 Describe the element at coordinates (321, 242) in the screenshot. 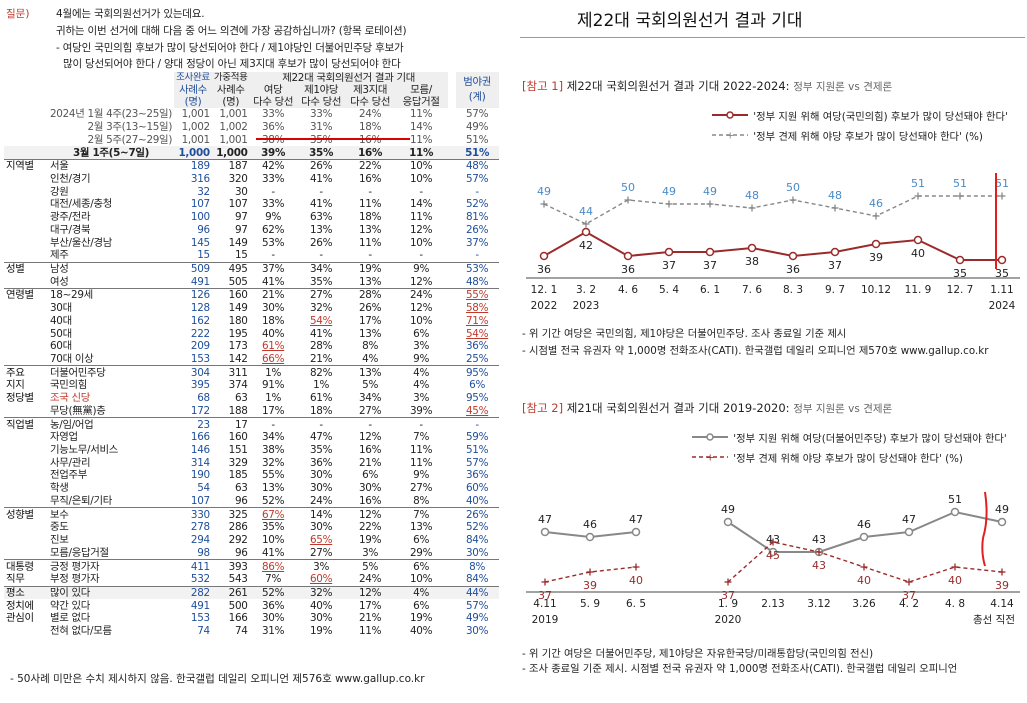

I see `cell-b: 26%` at that location.